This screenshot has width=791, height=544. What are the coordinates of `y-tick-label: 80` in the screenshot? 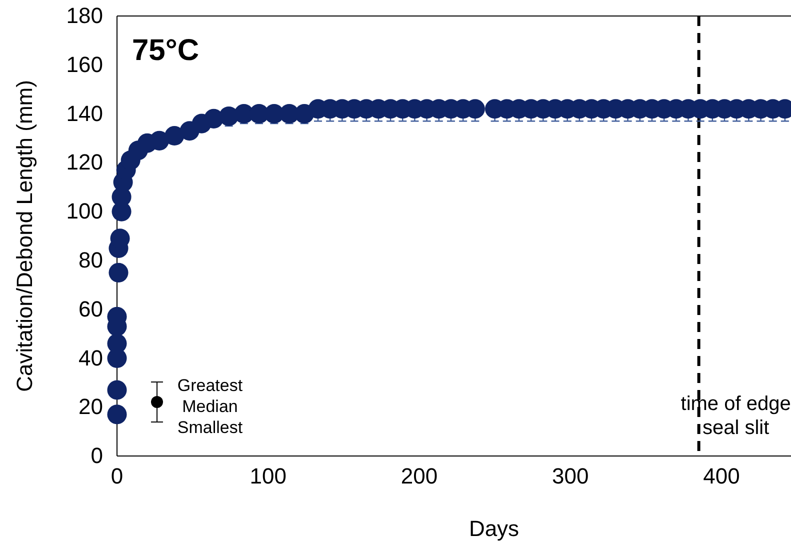 It's located at (90, 259).